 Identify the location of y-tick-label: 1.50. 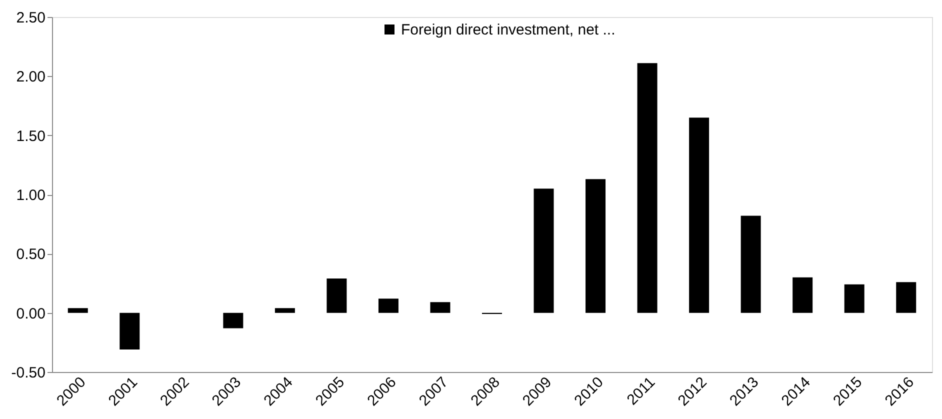
(31, 136).